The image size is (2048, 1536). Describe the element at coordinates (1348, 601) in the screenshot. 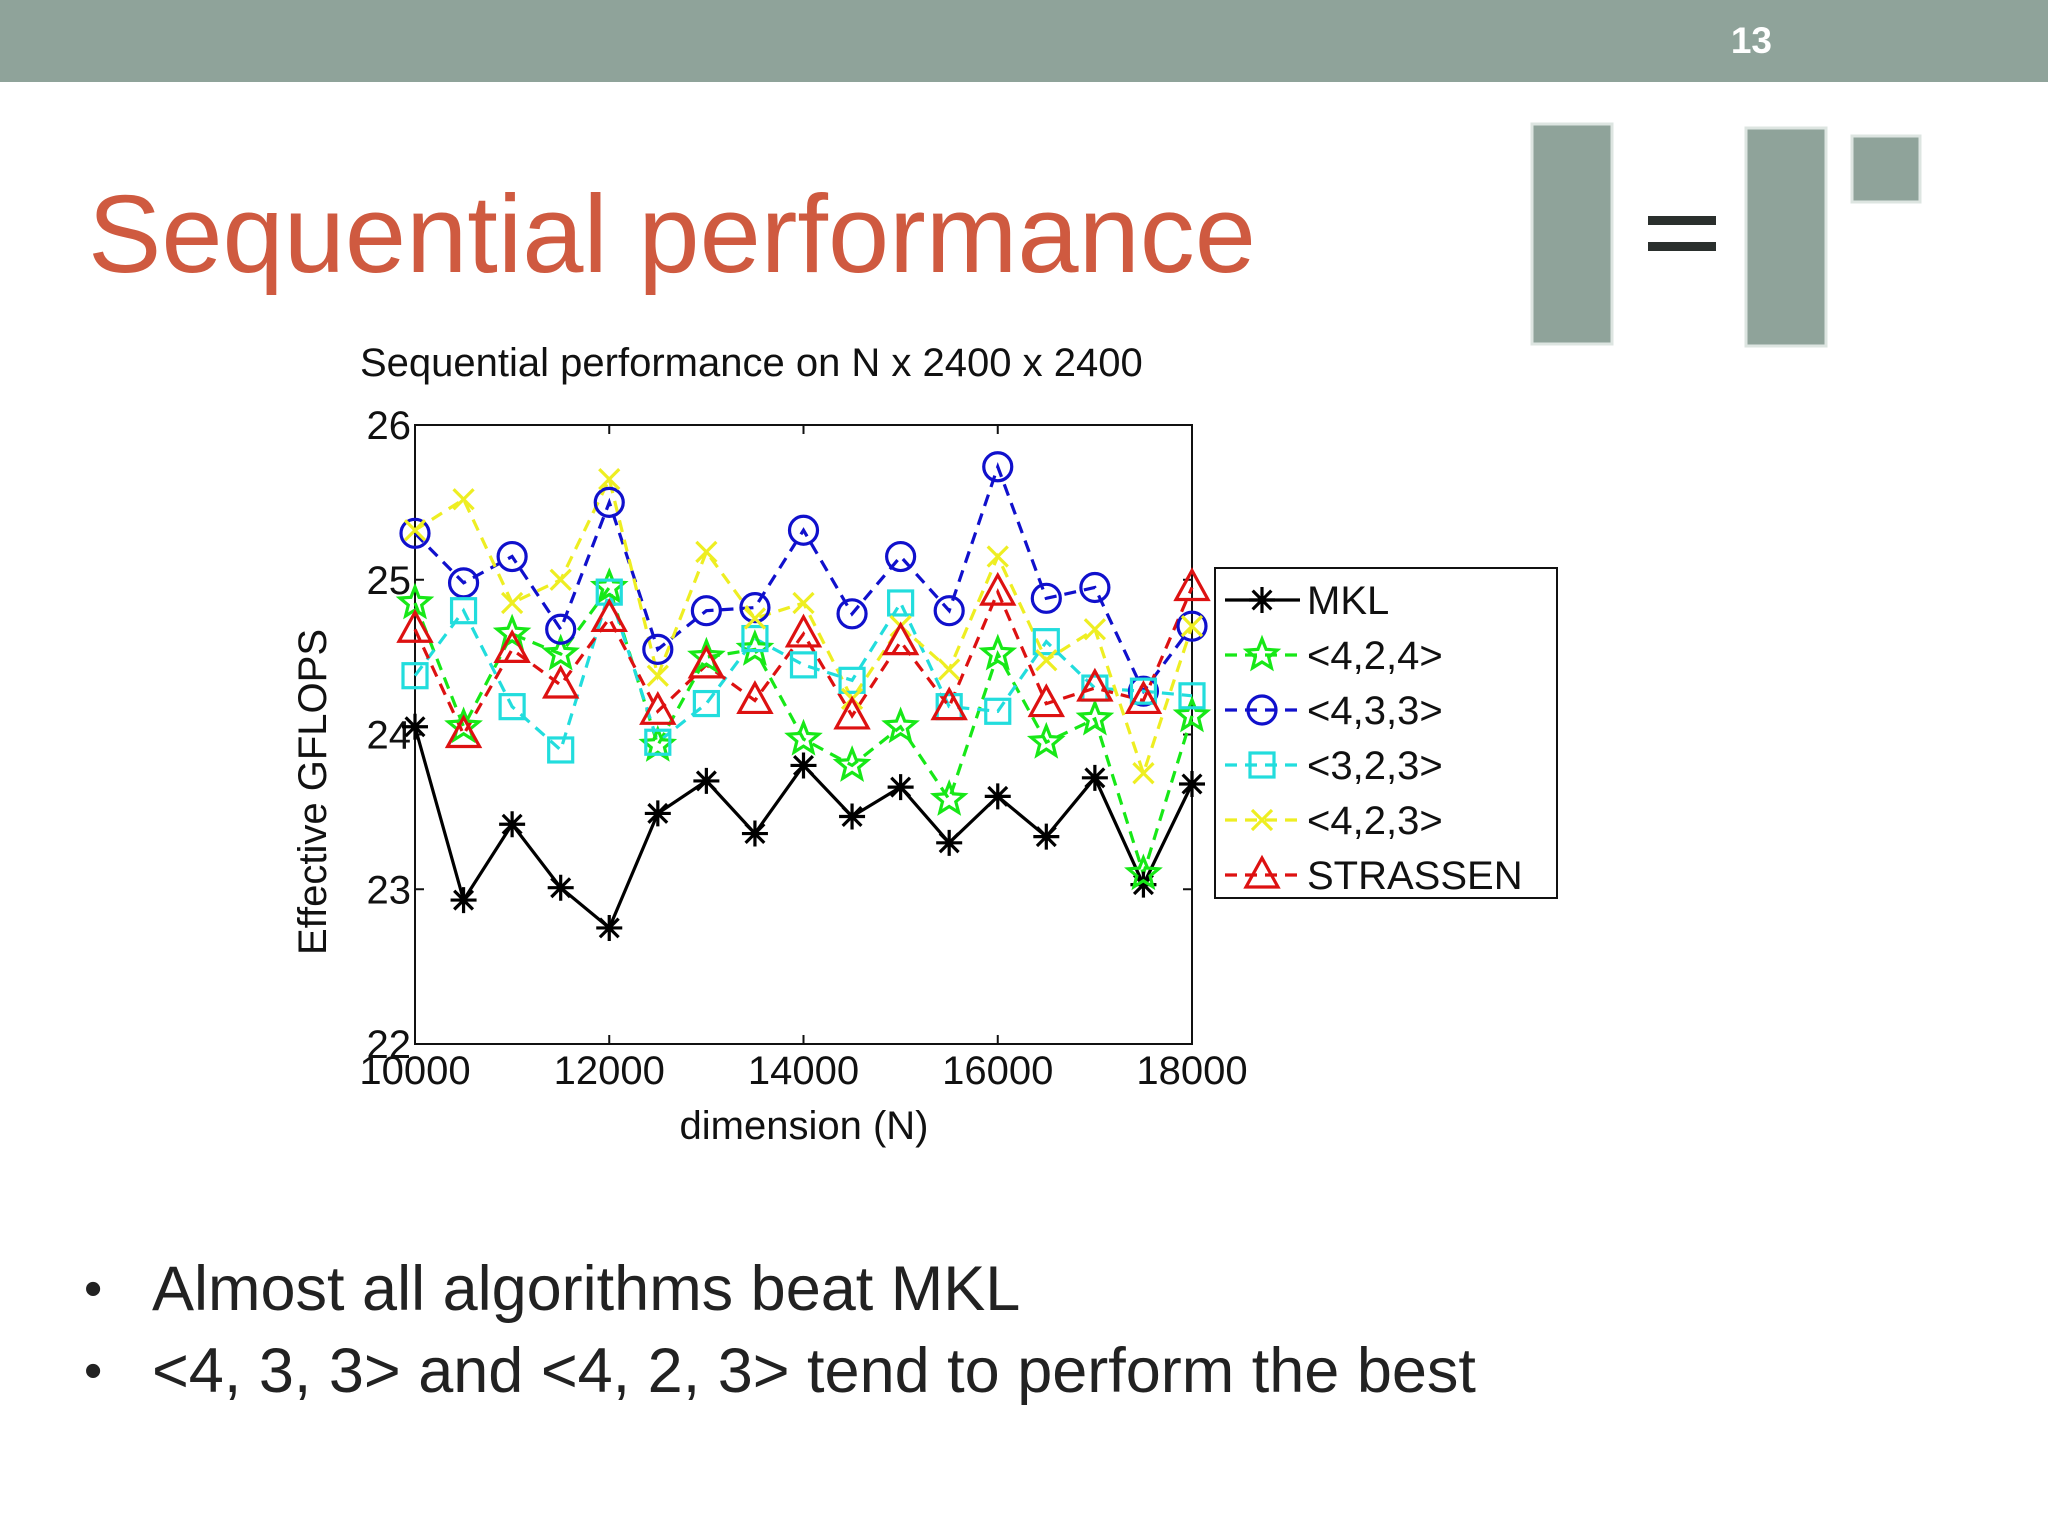

I see `legend-label: MKL` at that location.